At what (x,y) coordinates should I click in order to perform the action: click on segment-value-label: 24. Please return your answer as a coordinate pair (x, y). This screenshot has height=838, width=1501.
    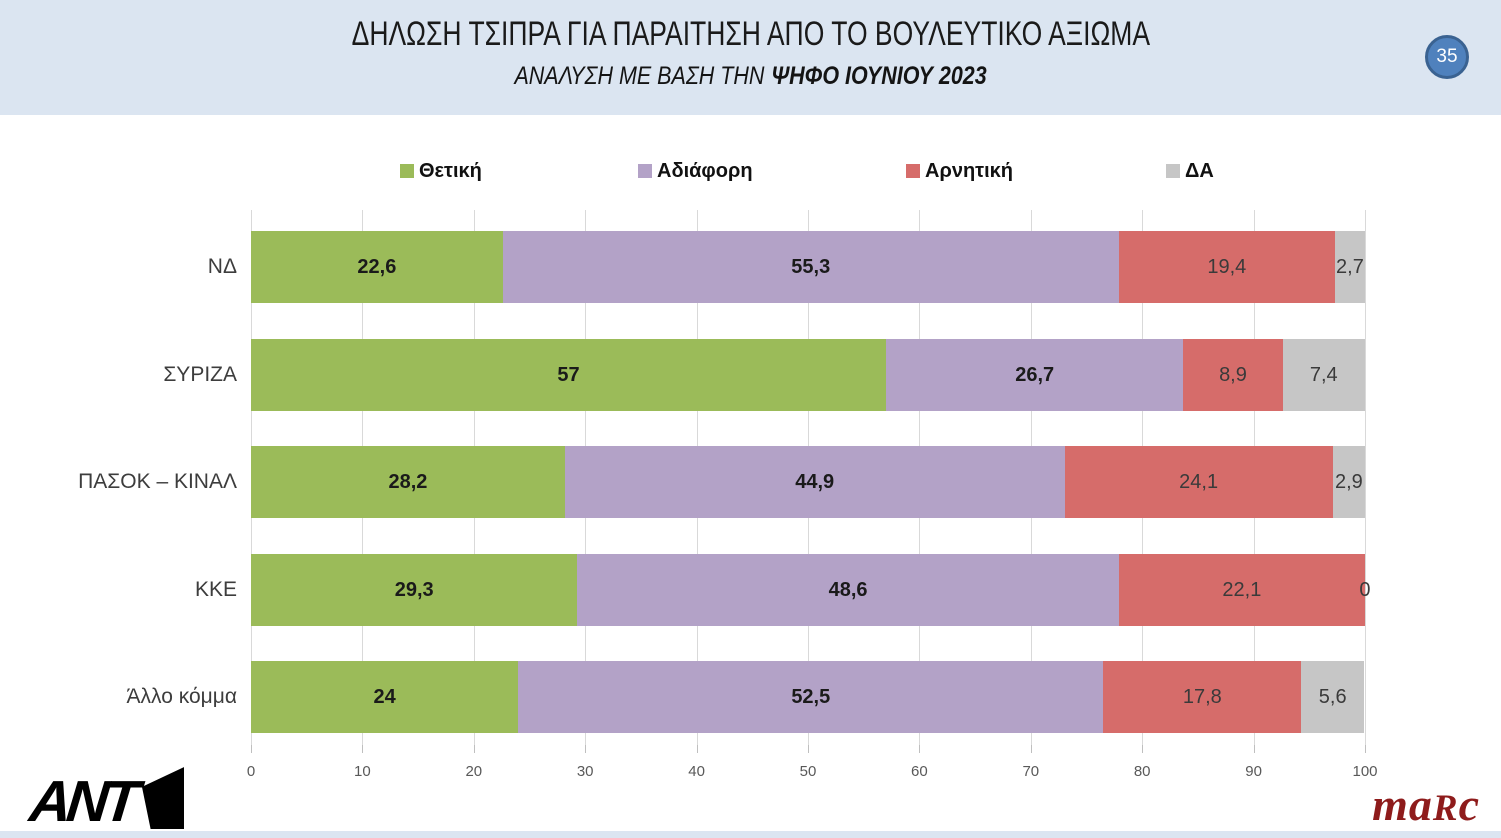
    Looking at the image, I should click on (384, 696).